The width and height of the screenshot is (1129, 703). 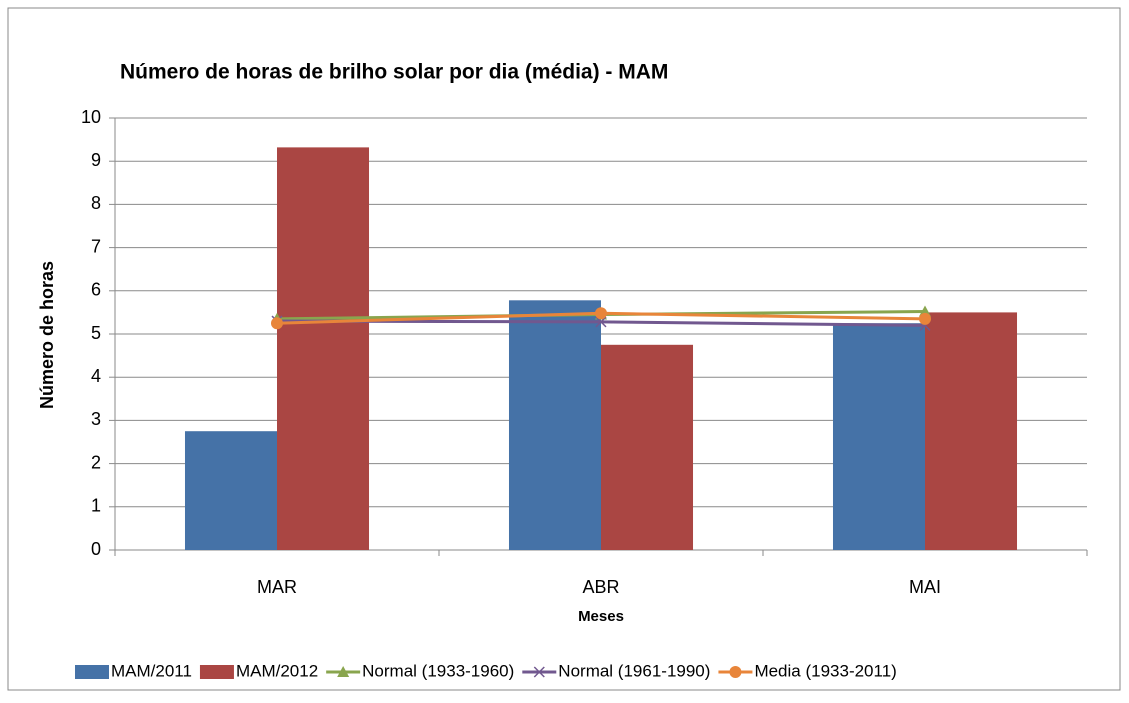 I want to click on y-tick-label: 6, so click(x=96, y=290).